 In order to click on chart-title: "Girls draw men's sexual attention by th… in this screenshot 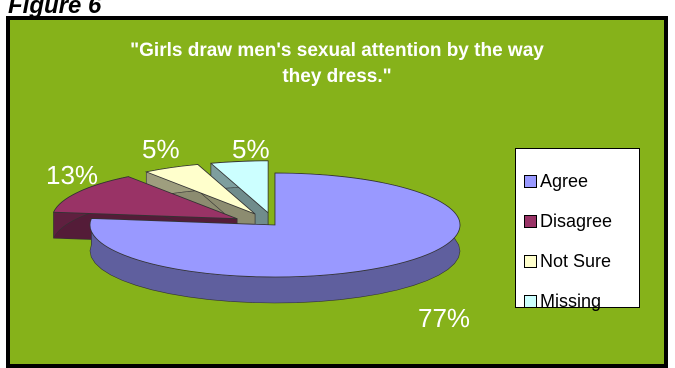, I will do `click(337, 64)`.